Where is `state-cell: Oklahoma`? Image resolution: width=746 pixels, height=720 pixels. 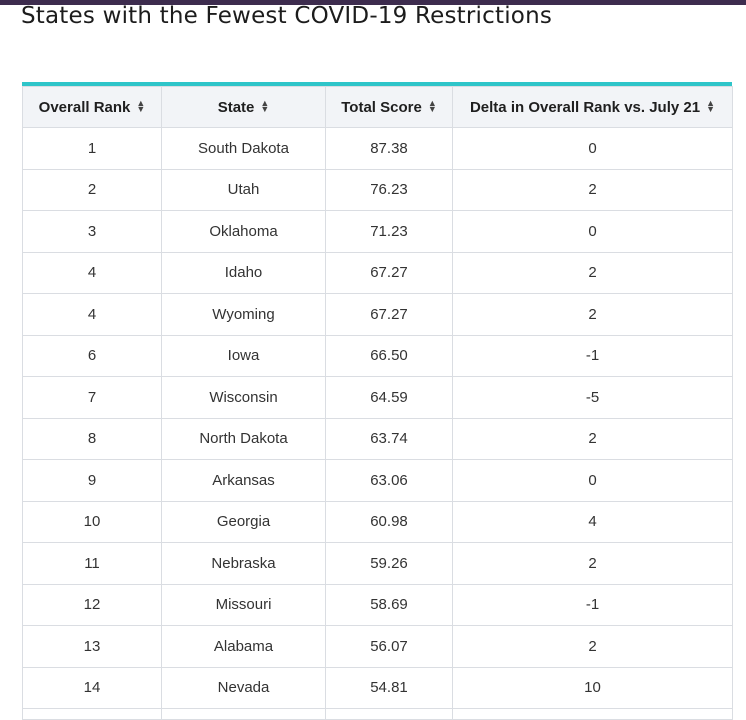
state-cell: Oklahoma is located at coordinates (243, 231).